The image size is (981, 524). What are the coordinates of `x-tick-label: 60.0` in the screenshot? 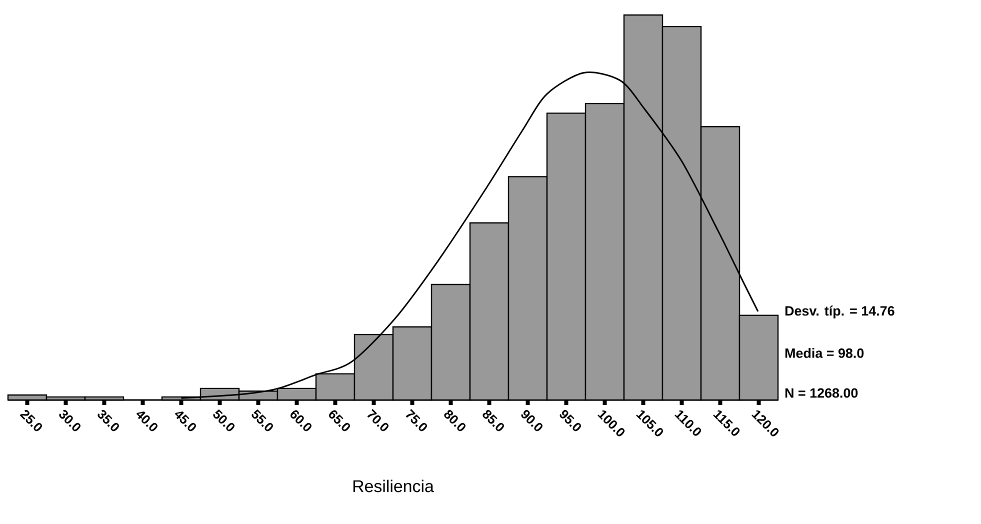 It's located at (301, 421).